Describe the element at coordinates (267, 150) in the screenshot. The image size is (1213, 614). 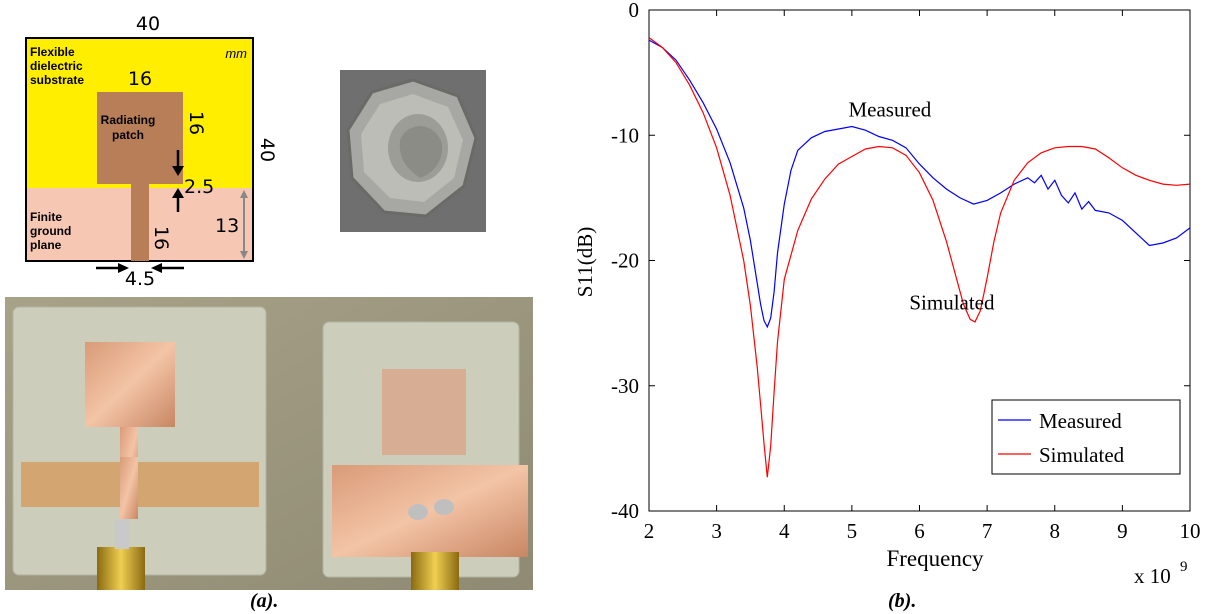
I see `substrate-height-label: 40` at that location.